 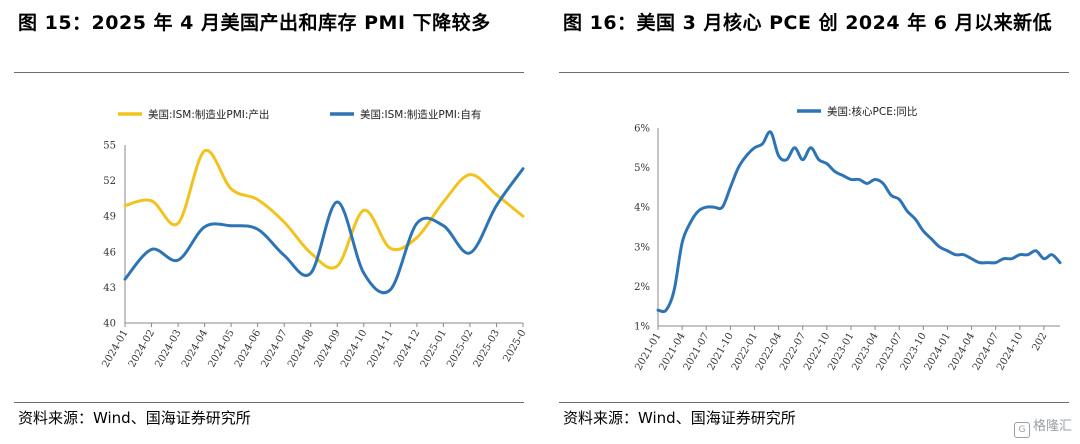 I want to click on left-x-tick-label: 2024-04, so click(x=195, y=348).